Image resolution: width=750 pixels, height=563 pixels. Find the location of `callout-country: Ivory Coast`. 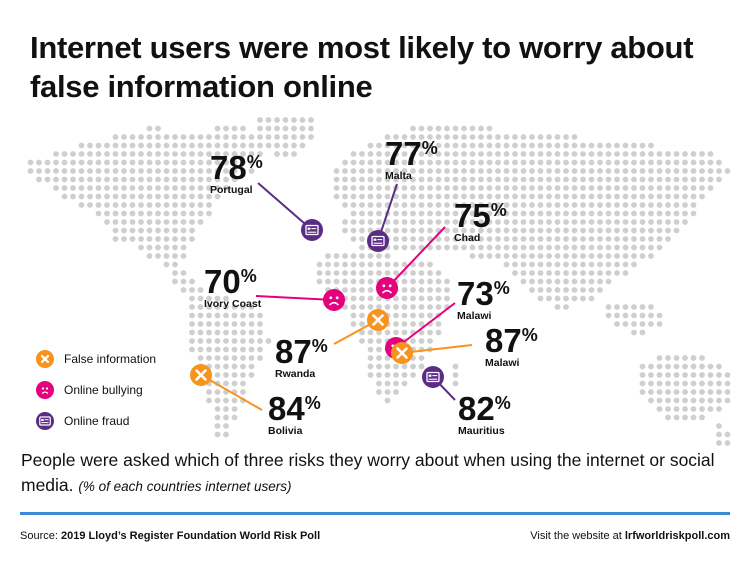

callout-country: Ivory Coast is located at coordinates (233, 304).